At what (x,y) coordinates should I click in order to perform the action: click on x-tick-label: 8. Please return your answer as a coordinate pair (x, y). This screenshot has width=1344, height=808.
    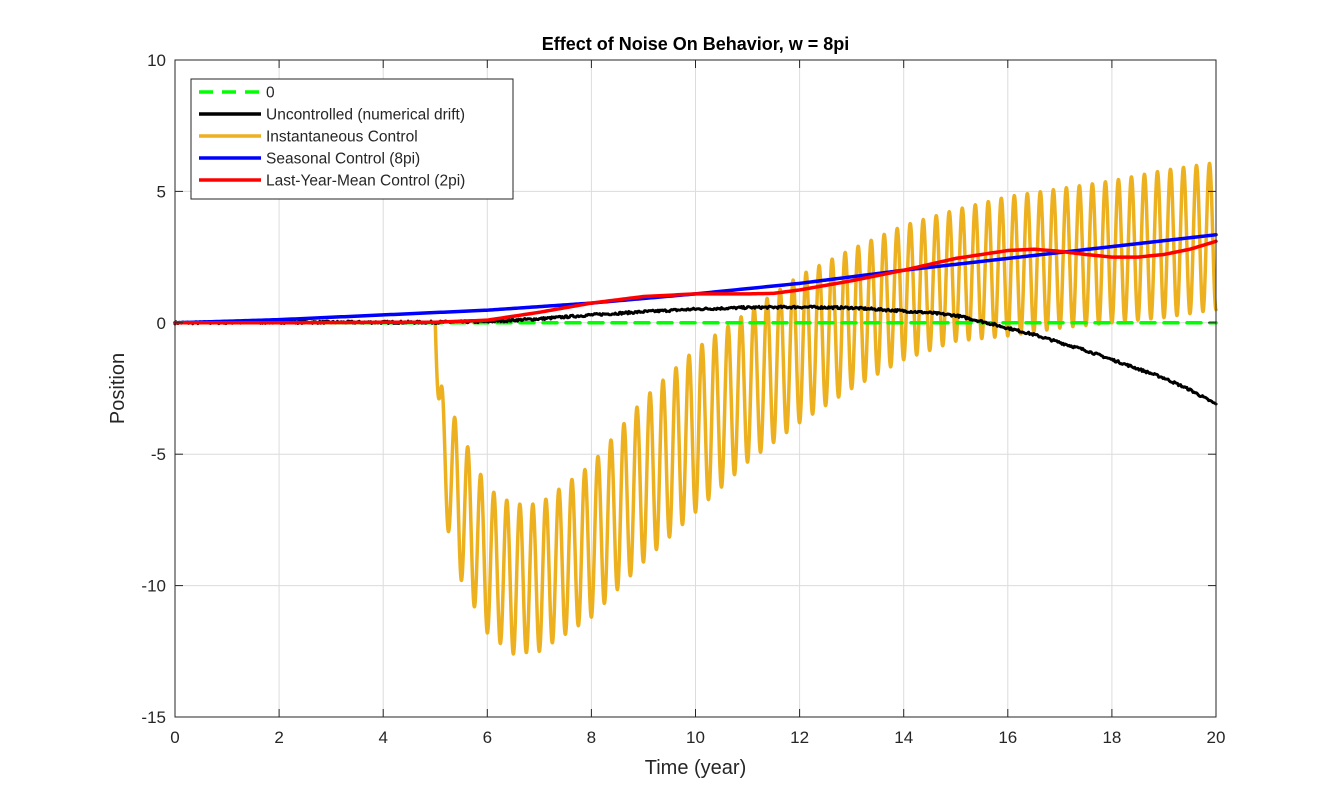
    Looking at the image, I should click on (591, 737).